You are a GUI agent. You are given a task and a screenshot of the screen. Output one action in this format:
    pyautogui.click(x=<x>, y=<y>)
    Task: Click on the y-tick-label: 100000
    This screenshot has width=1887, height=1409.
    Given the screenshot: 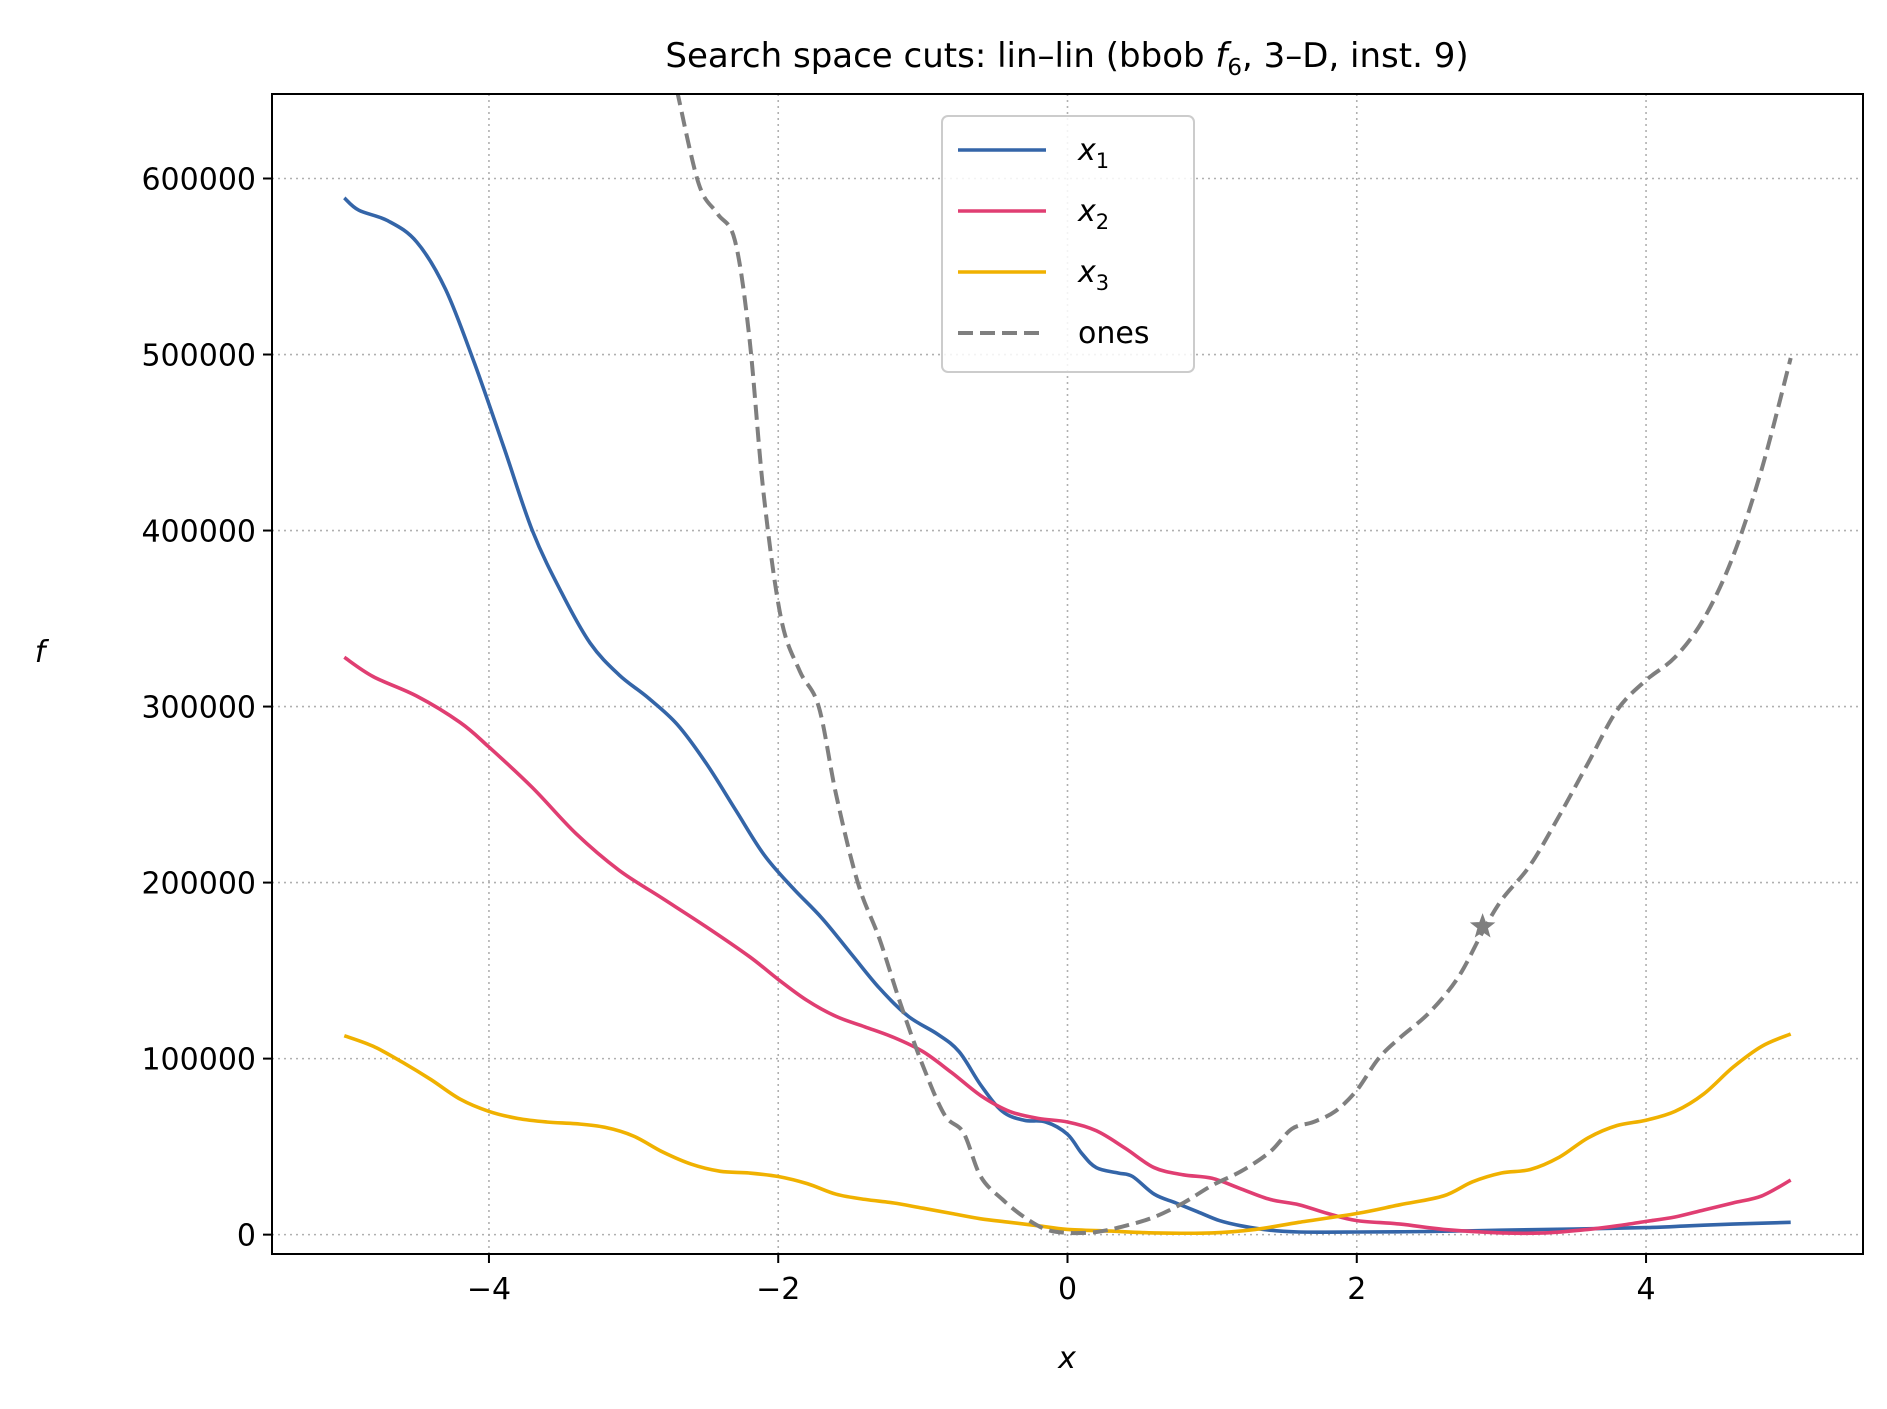 What is the action you would take?
    pyautogui.click(x=198, y=1060)
    